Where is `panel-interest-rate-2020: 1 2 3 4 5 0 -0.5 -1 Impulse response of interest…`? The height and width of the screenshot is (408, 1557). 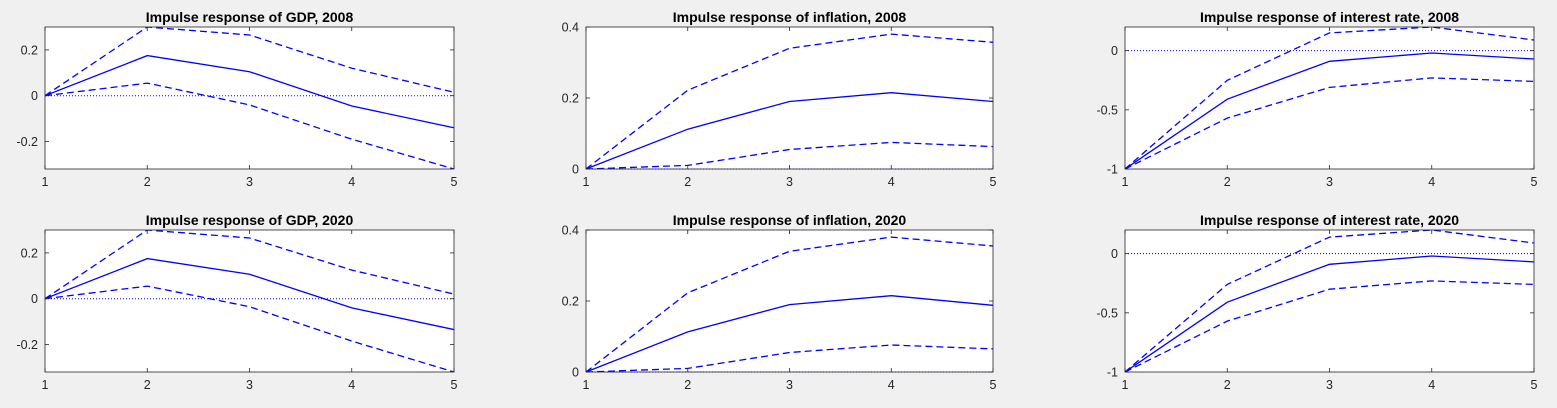
panel-interest-rate-2020: 1 2 3 4 5 0 -0.5 -1 Impulse response of interest… is located at coordinates (1316, 302).